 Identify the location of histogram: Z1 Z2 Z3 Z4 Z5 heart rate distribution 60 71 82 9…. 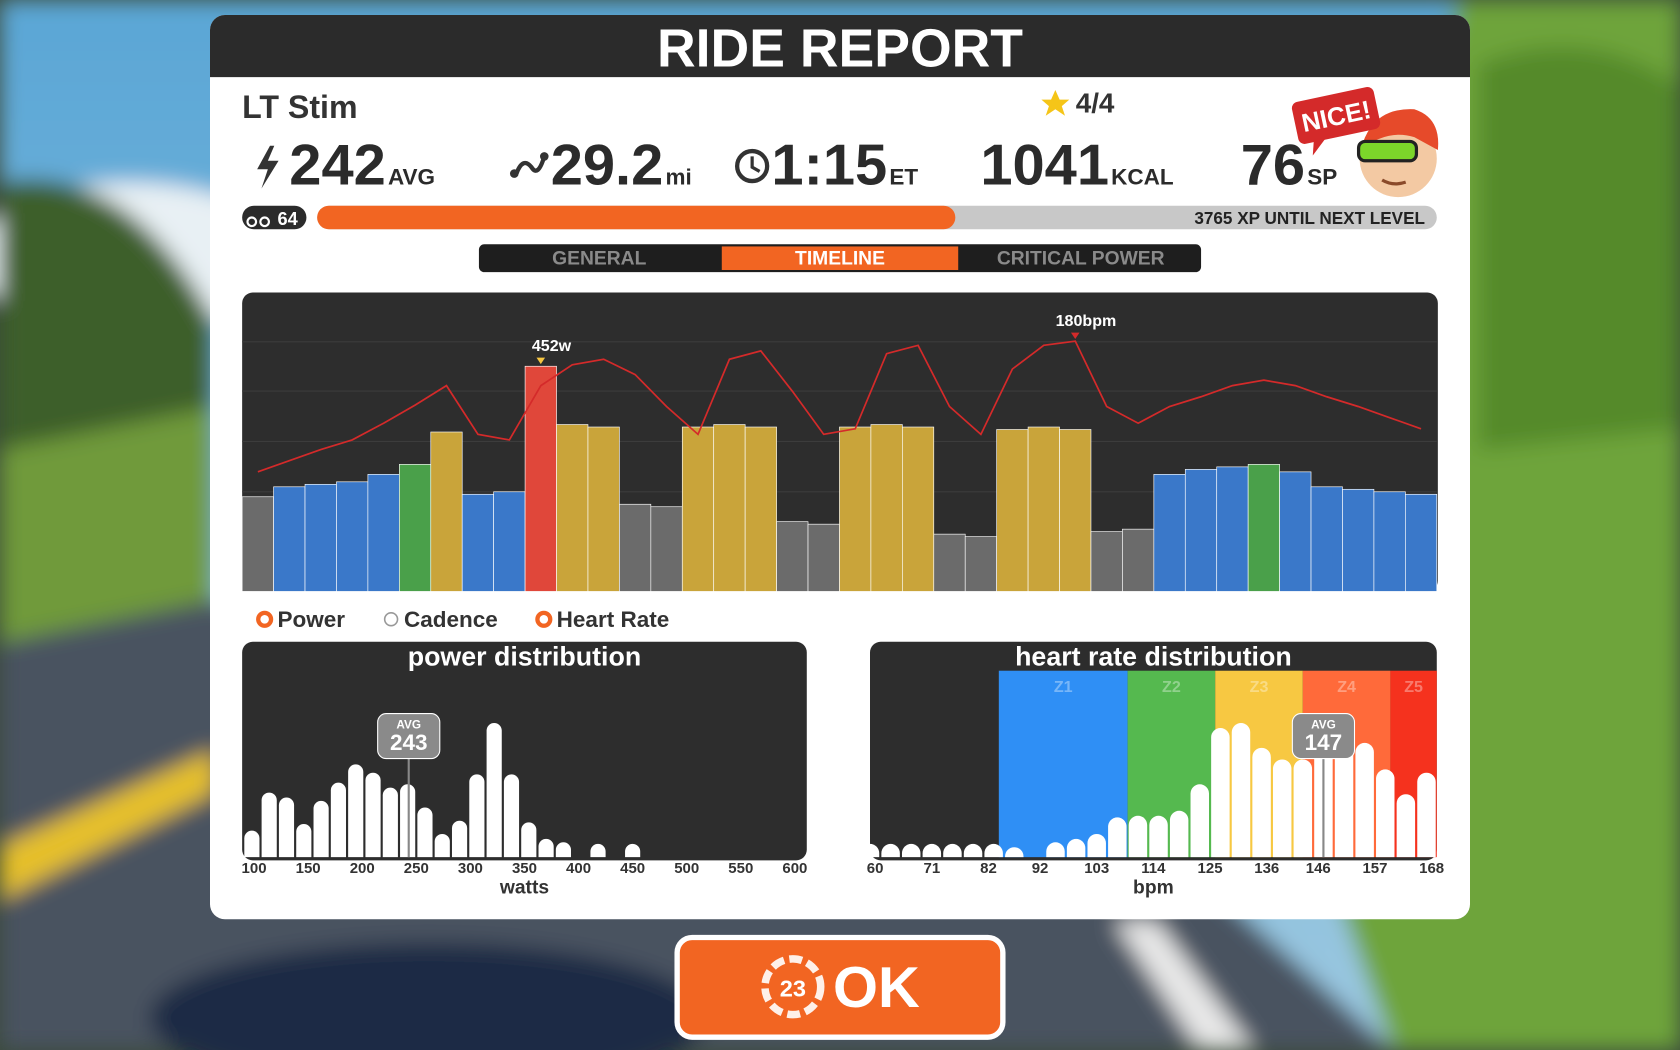
(1155, 769).